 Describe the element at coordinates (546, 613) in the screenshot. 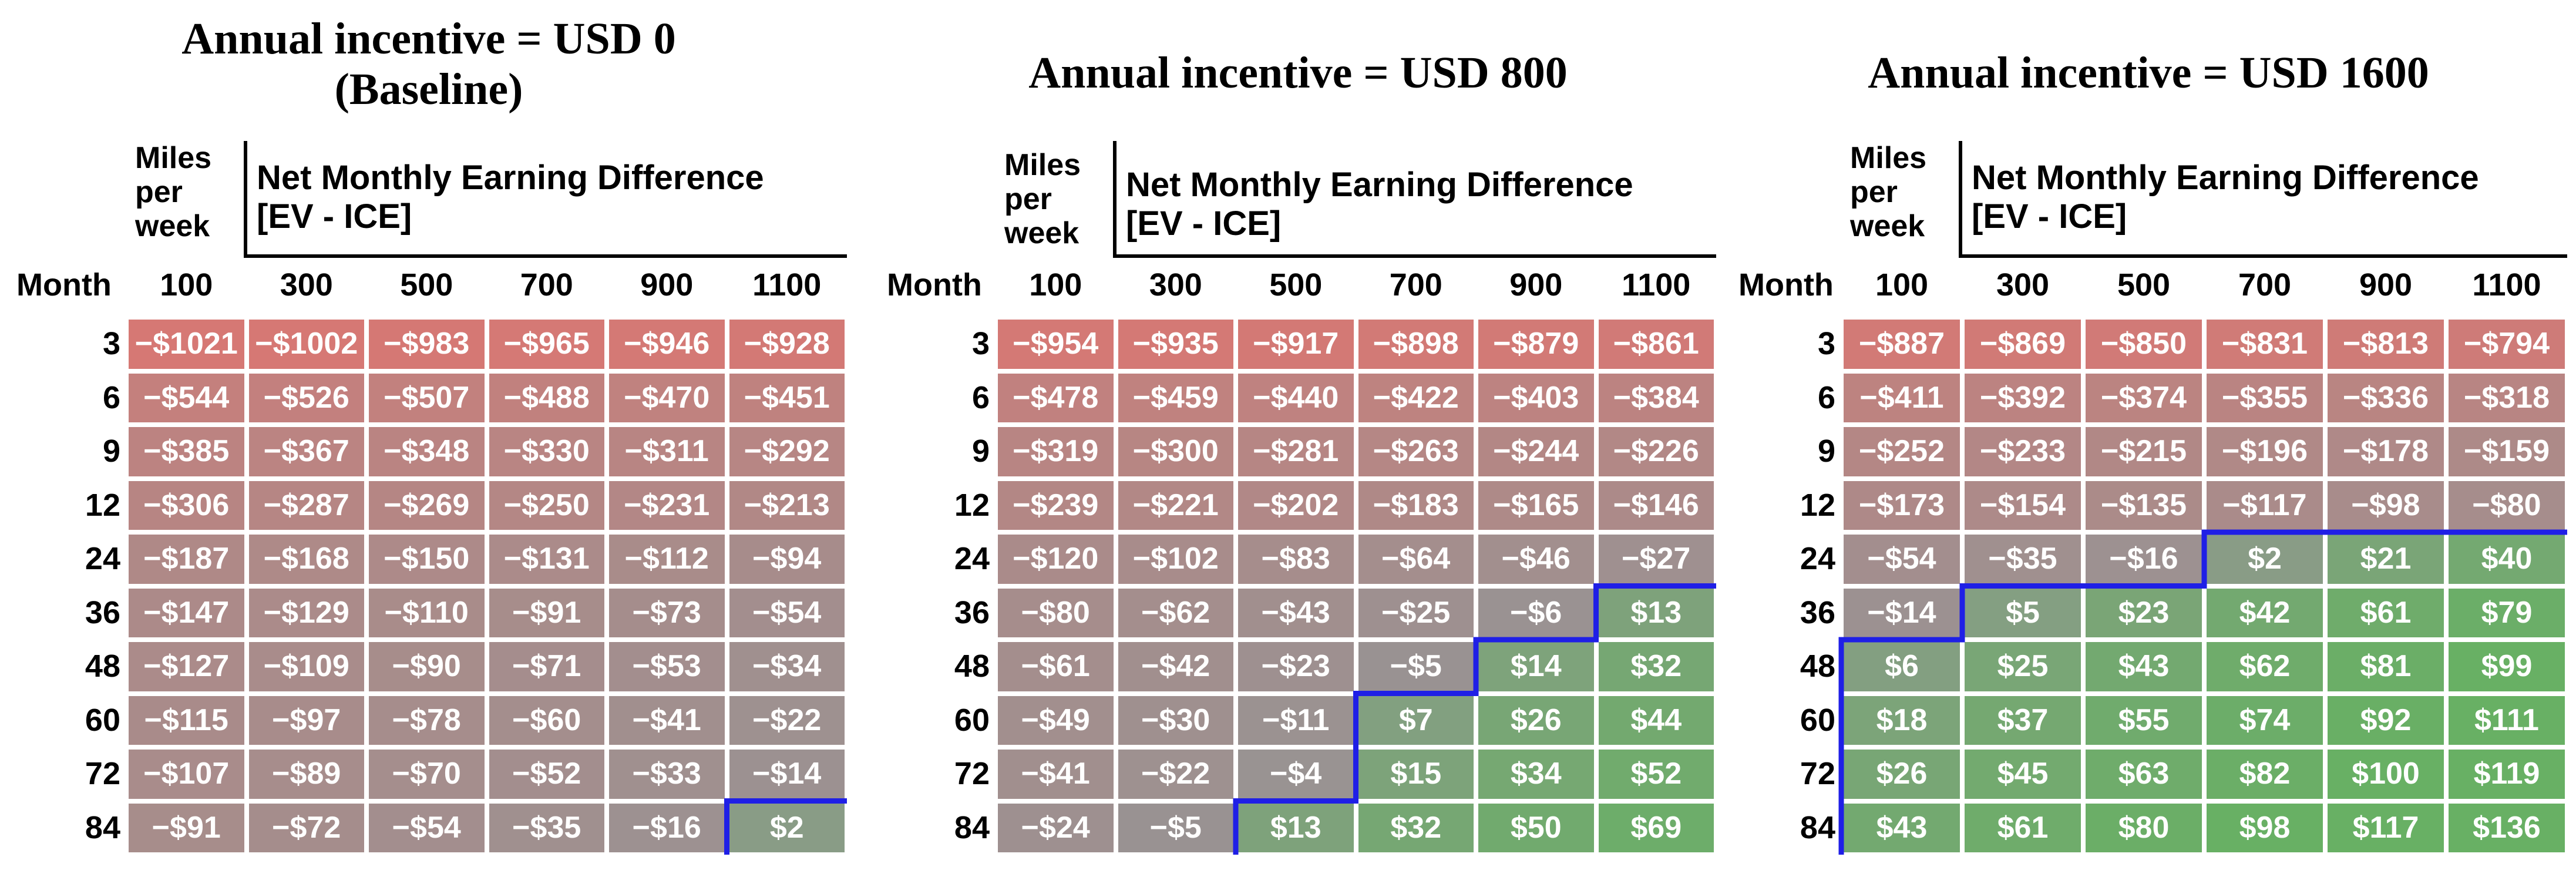

I see `heatmap-cell: −$91` at that location.